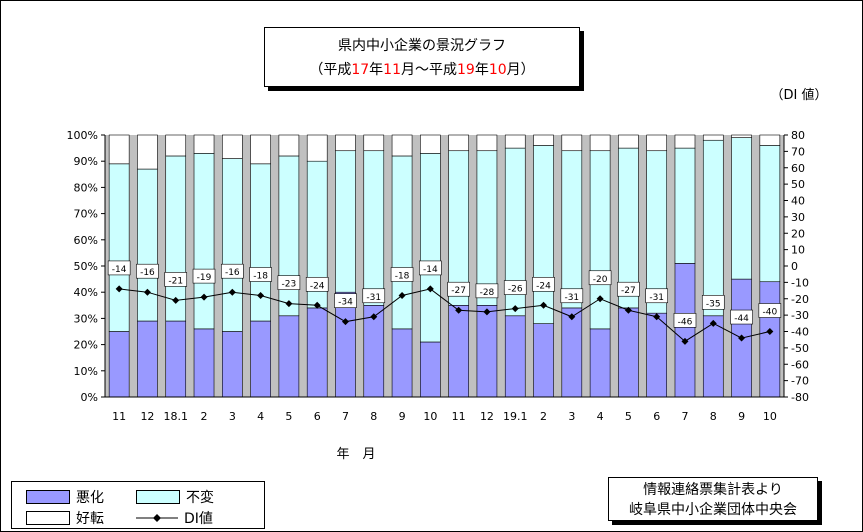  Describe the element at coordinates (800, 315) in the screenshot. I see `y-right-tick-label: -30` at that location.